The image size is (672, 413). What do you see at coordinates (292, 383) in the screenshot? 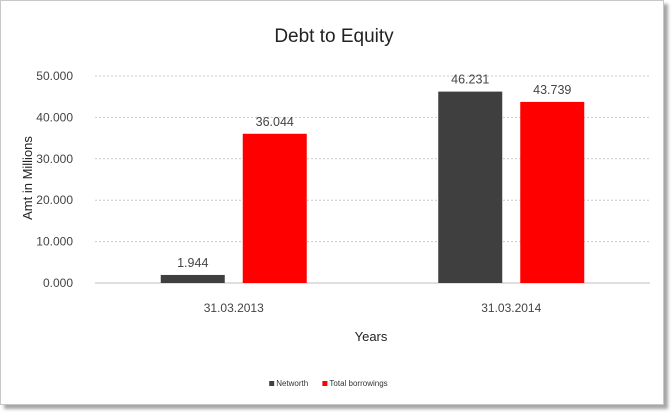
I see `legend-label: Networth` at bounding box center [292, 383].